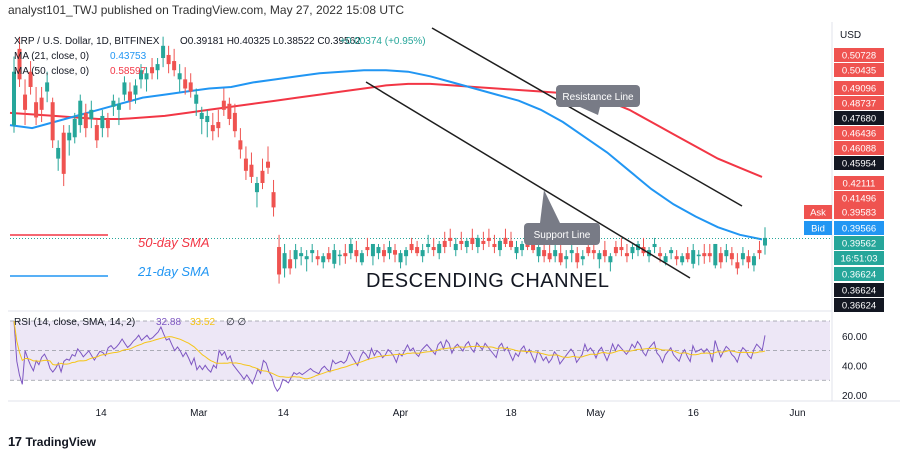  I want to click on currency-label: USD, so click(850, 35).